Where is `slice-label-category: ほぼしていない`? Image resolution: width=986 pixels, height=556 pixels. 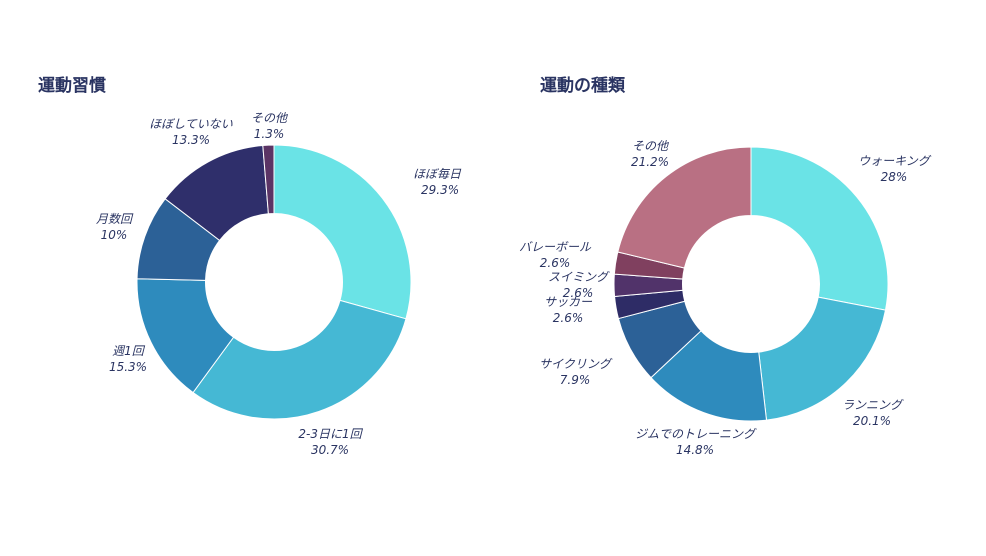
slice-label-category: ほぼしていない is located at coordinates (191, 124).